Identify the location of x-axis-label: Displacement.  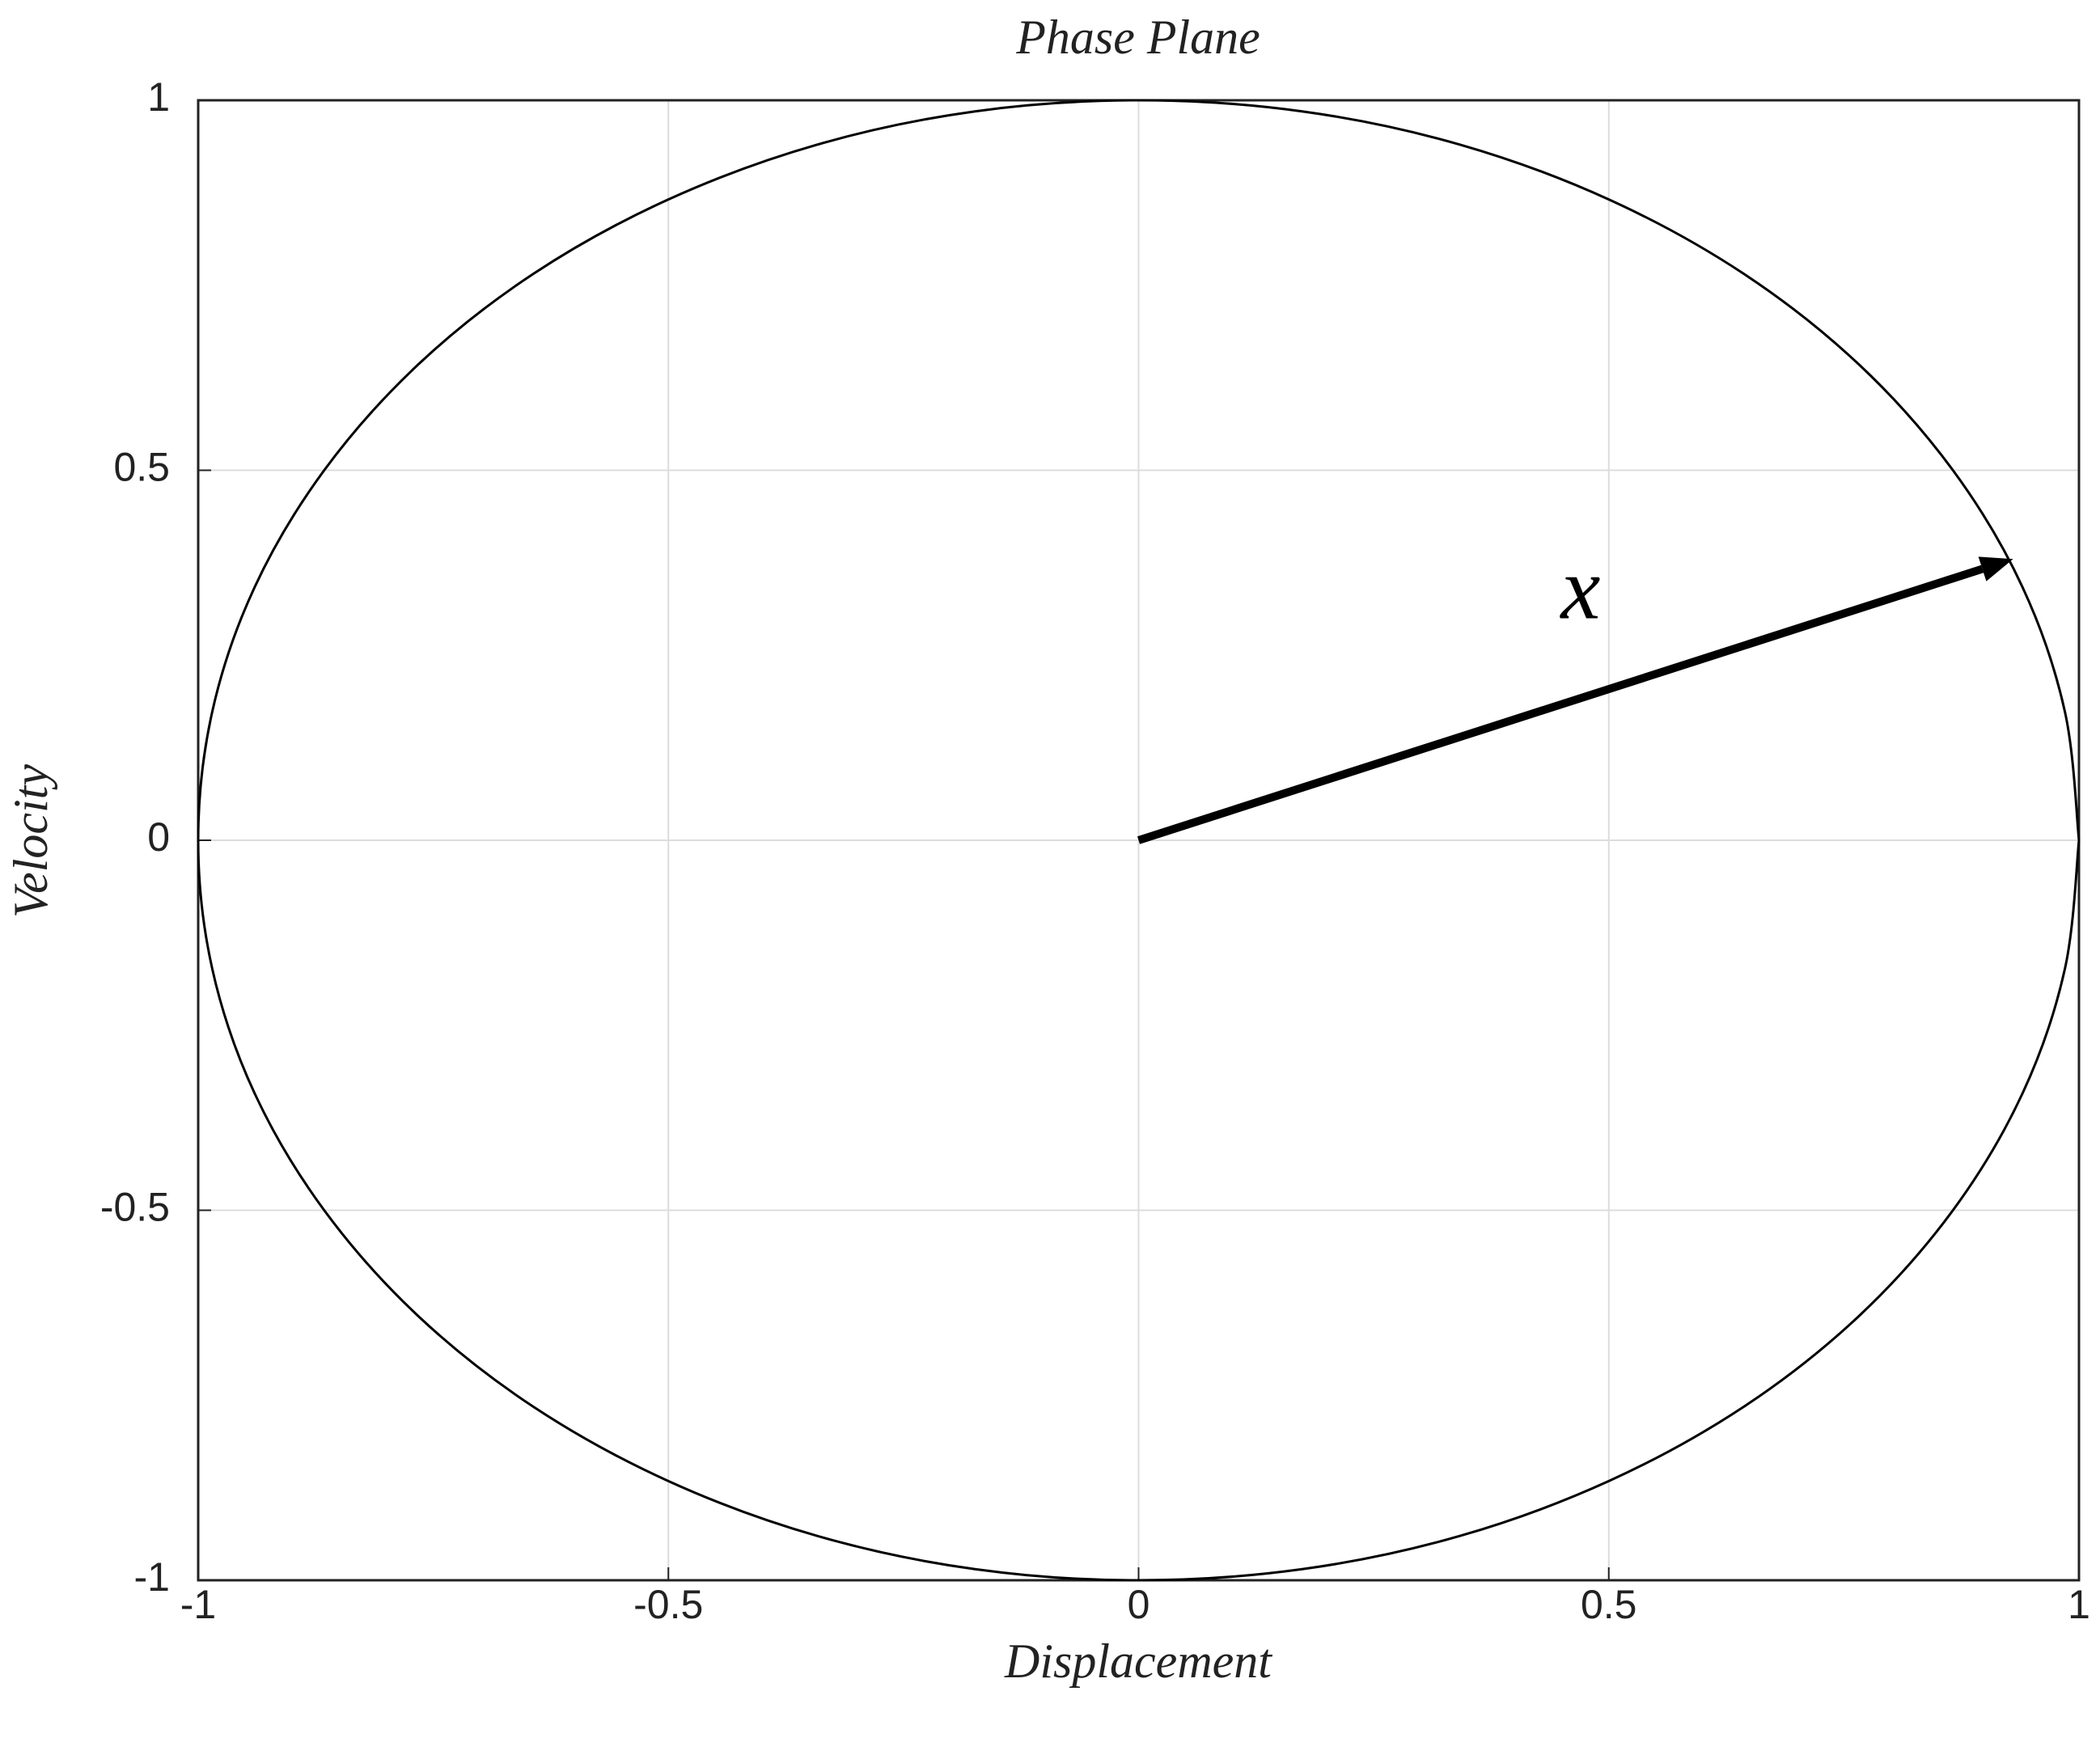
(1138, 1661).